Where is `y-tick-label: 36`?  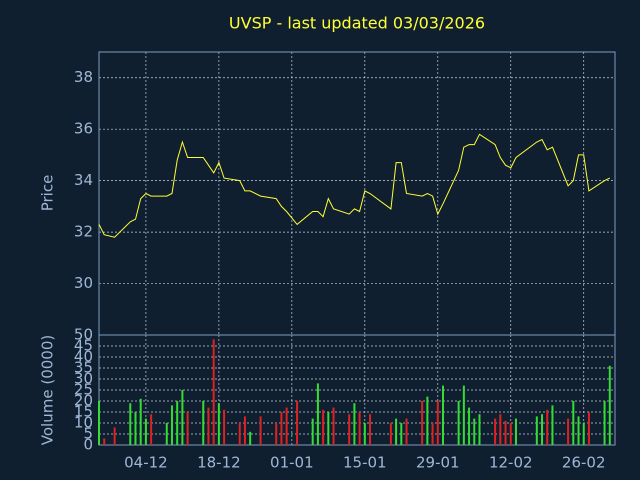 y-tick-label: 36 is located at coordinates (83, 129).